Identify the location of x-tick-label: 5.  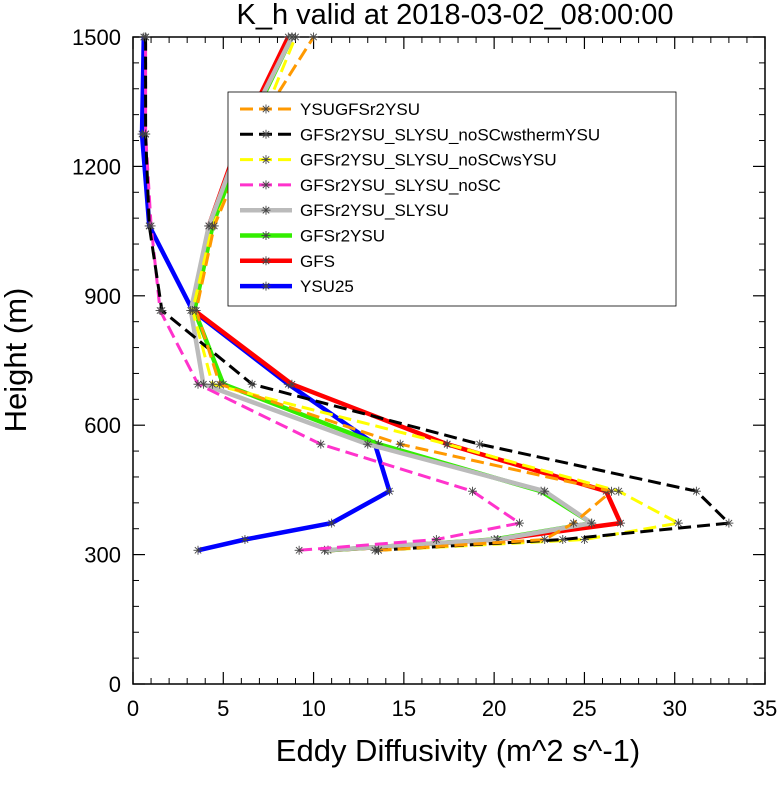
(223, 708).